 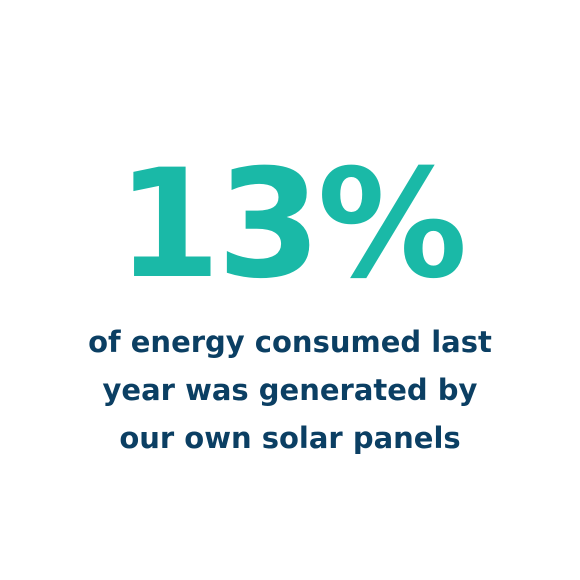 I want to click on caption-line-1: of energy consumed last, so click(x=290, y=342).